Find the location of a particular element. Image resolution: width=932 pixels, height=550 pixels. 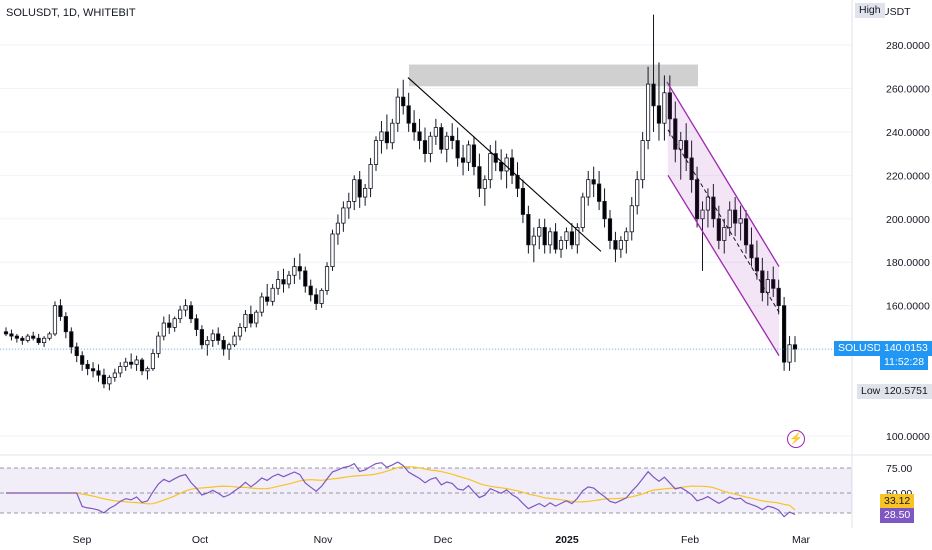

time-axis-label: Sep is located at coordinates (82, 540).